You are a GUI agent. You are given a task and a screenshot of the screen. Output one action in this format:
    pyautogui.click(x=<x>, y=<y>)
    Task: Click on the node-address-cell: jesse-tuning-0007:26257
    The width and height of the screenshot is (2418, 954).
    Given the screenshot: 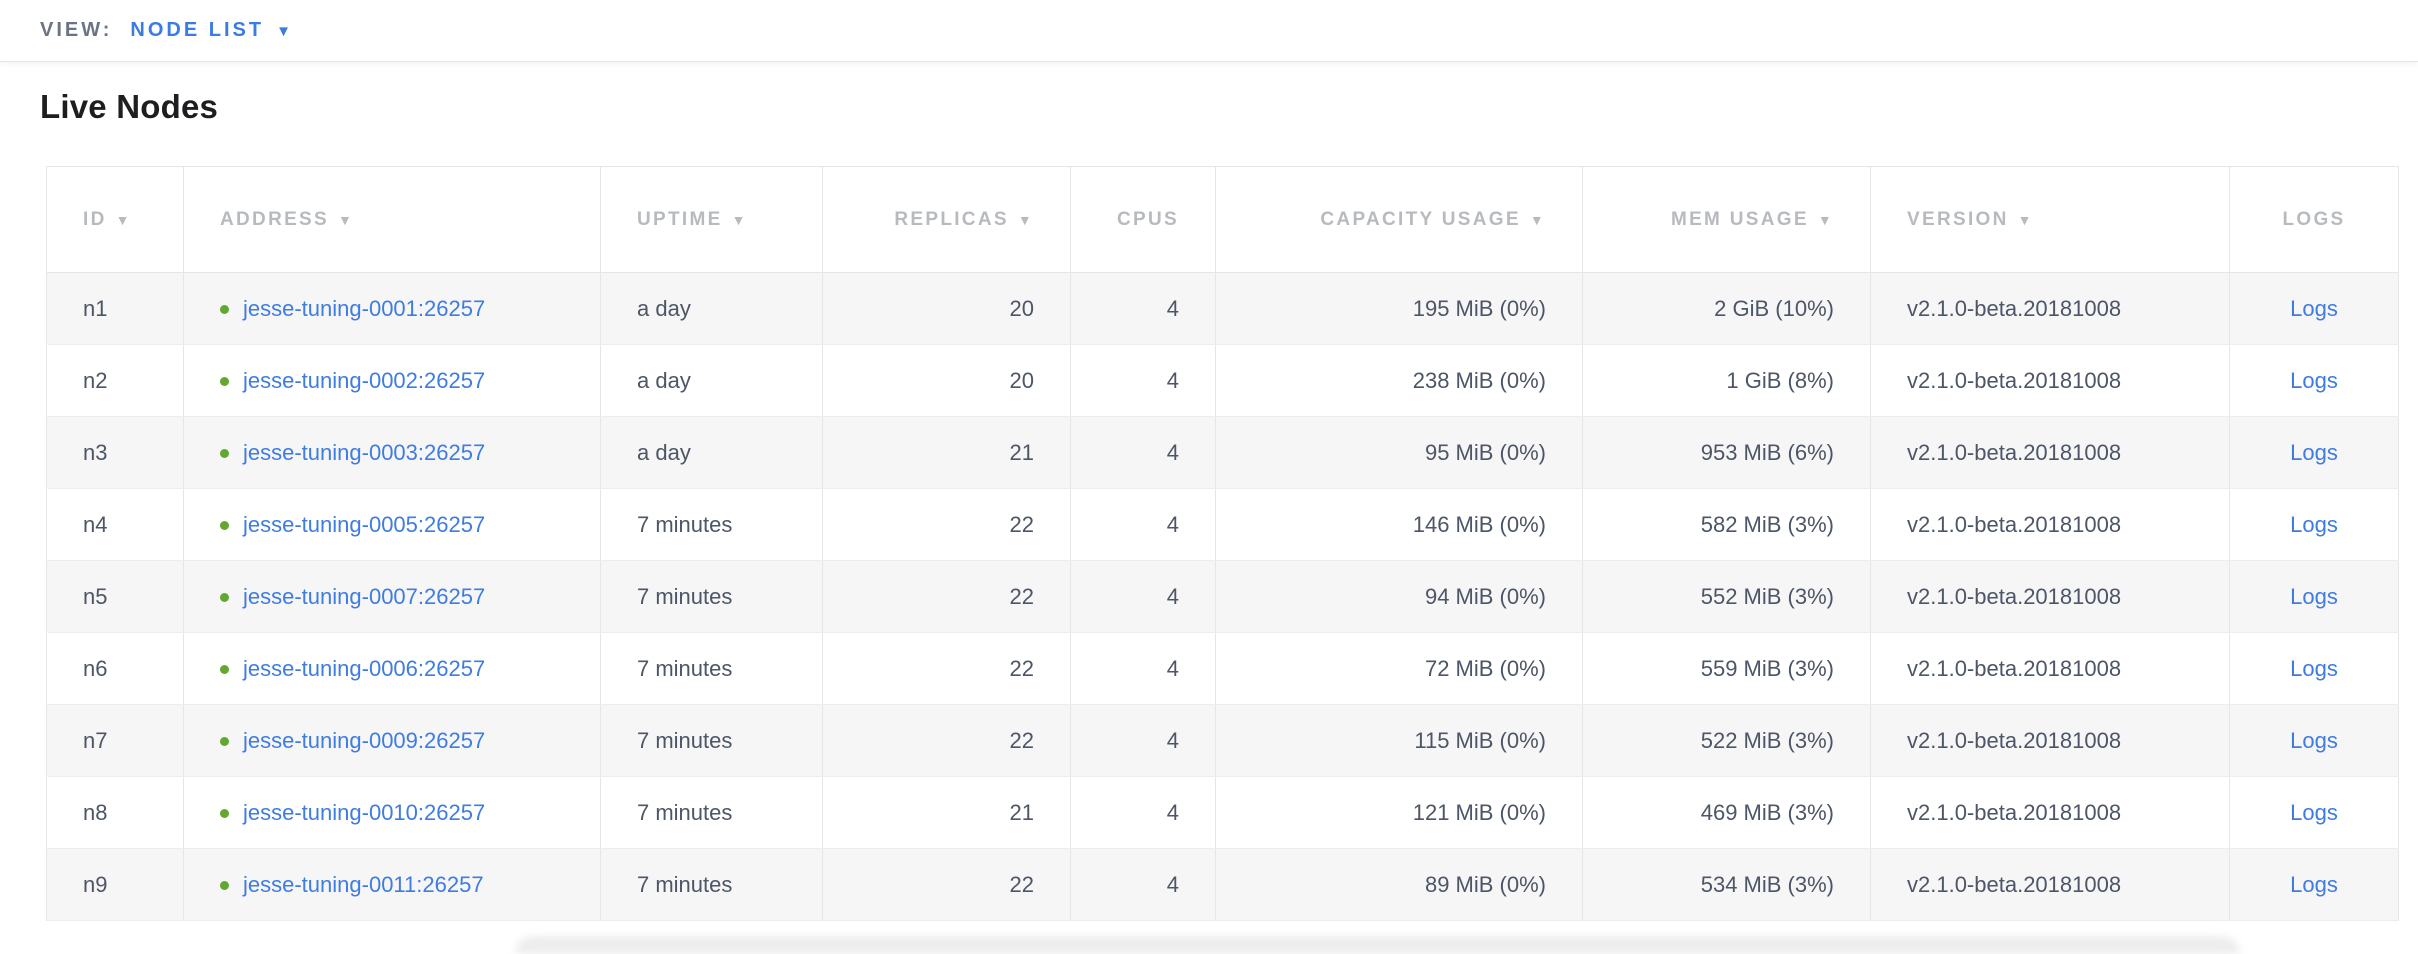 What is the action you would take?
    pyautogui.click(x=392, y=596)
    